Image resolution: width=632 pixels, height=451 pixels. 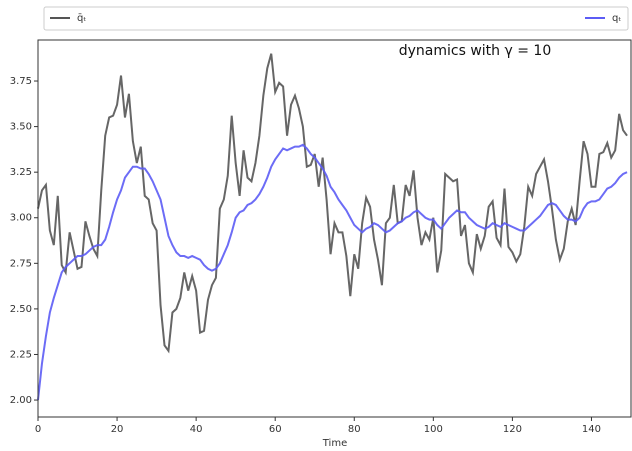 What do you see at coordinates (21, 218) in the screenshot?
I see `y-tick-label: 3.00` at bounding box center [21, 218].